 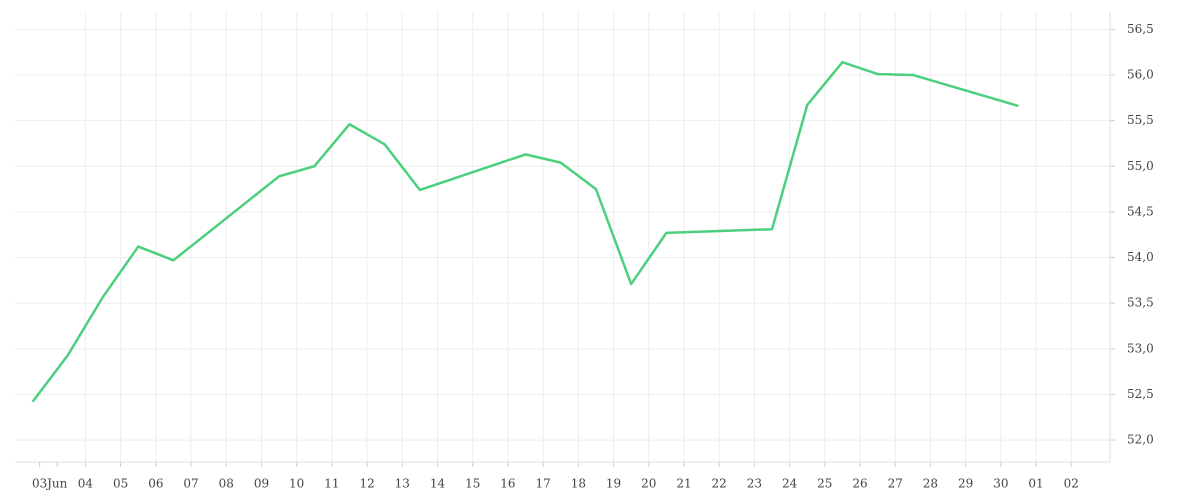 What do you see at coordinates (1140, 257) in the screenshot?
I see `y-tick-label: 54,0` at bounding box center [1140, 257].